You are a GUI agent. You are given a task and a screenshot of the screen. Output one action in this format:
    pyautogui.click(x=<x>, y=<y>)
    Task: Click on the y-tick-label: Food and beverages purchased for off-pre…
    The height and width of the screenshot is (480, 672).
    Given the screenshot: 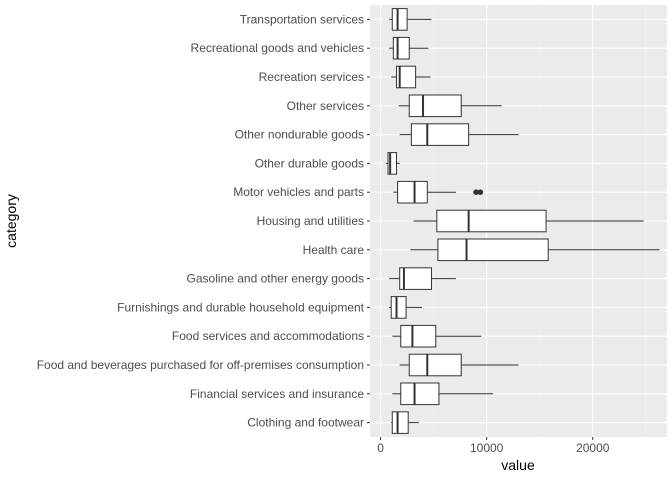 What is the action you would take?
    pyautogui.click(x=200, y=365)
    